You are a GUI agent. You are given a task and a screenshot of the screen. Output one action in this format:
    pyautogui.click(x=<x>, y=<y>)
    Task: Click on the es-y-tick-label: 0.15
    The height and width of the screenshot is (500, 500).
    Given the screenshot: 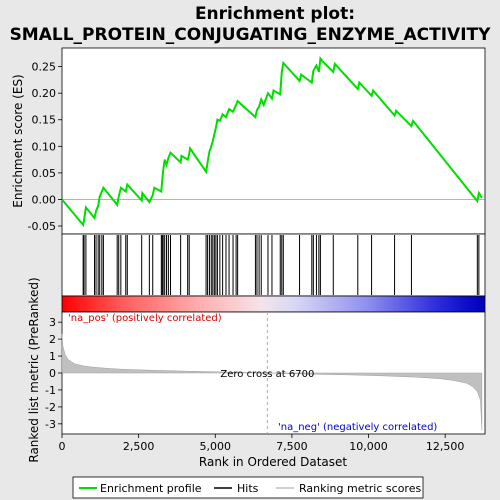 What is the action you would take?
    pyautogui.click(x=44, y=120)
    